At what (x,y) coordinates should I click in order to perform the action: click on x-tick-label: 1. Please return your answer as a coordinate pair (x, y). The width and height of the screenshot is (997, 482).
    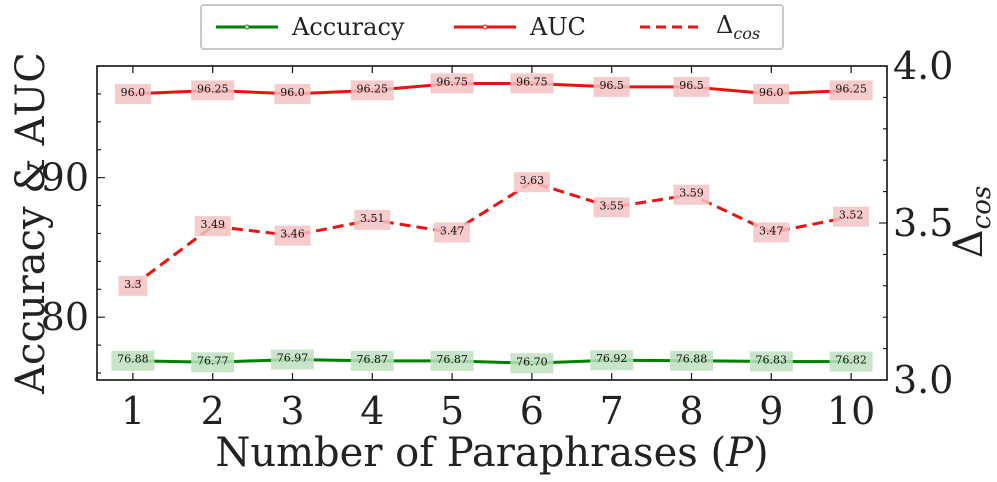
    Looking at the image, I should click on (133, 411).